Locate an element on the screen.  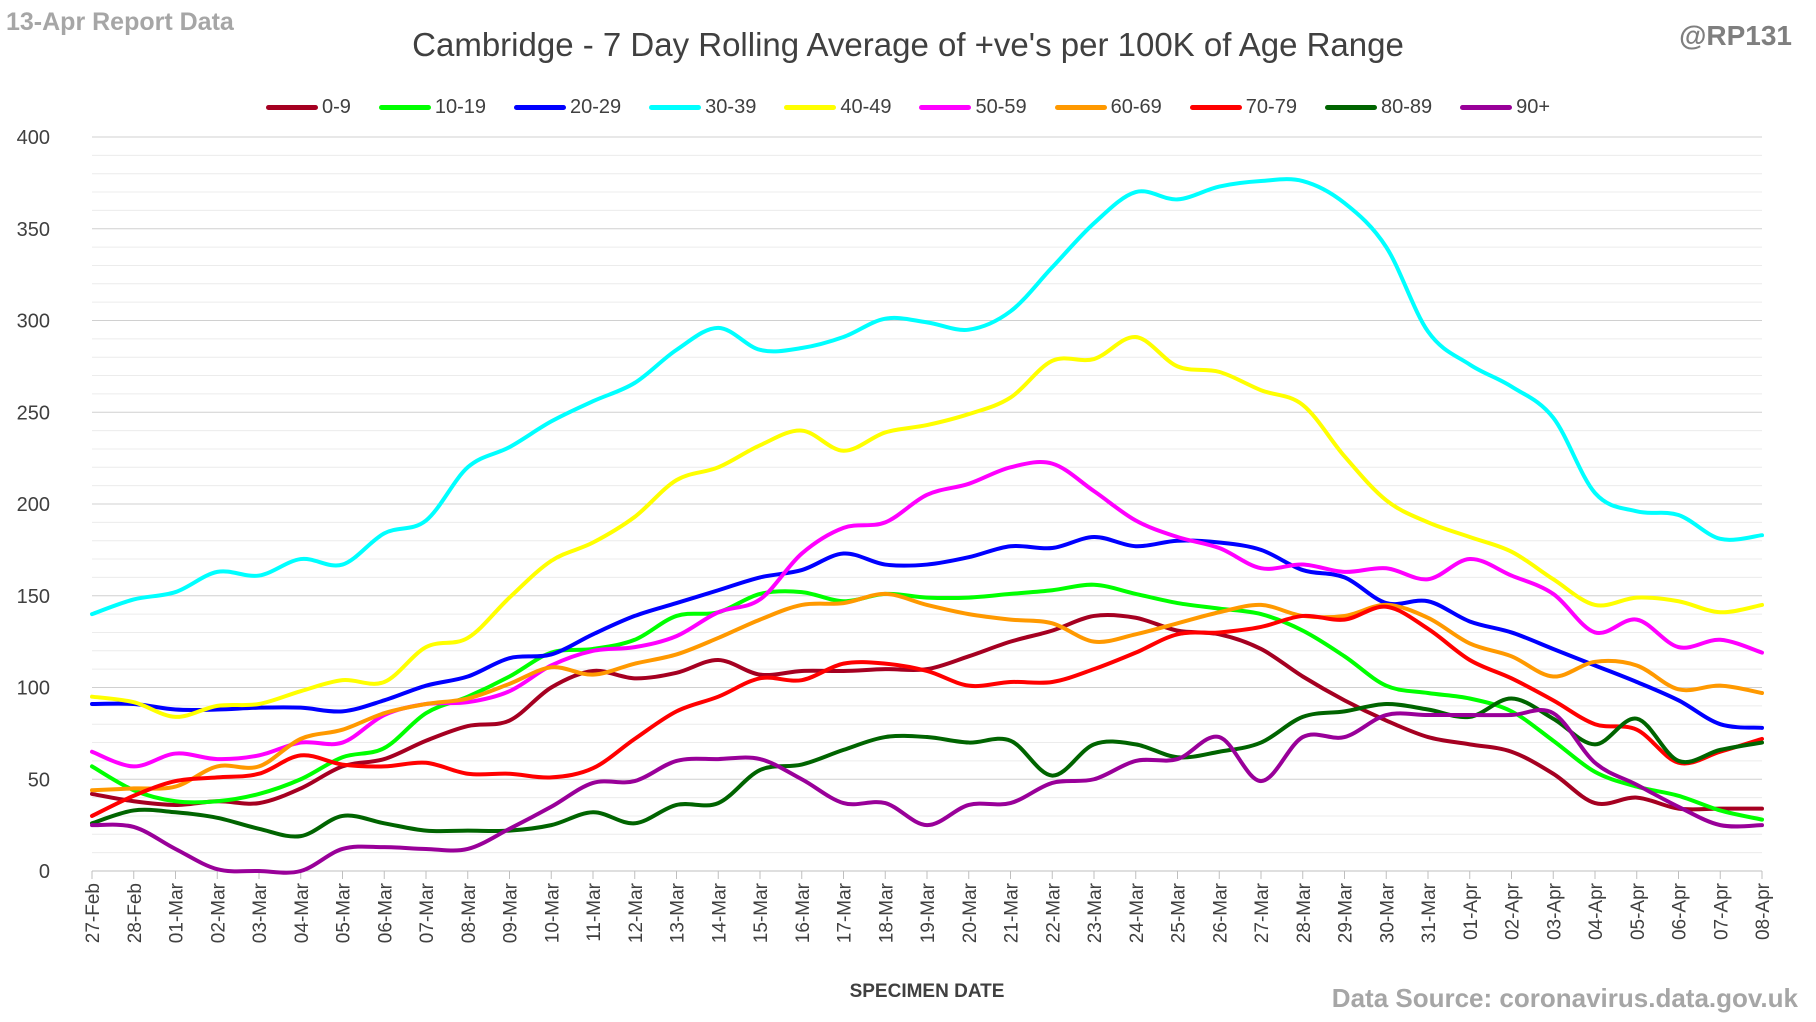
legend-label: 70-79 is located at coordinates (1271, 107).